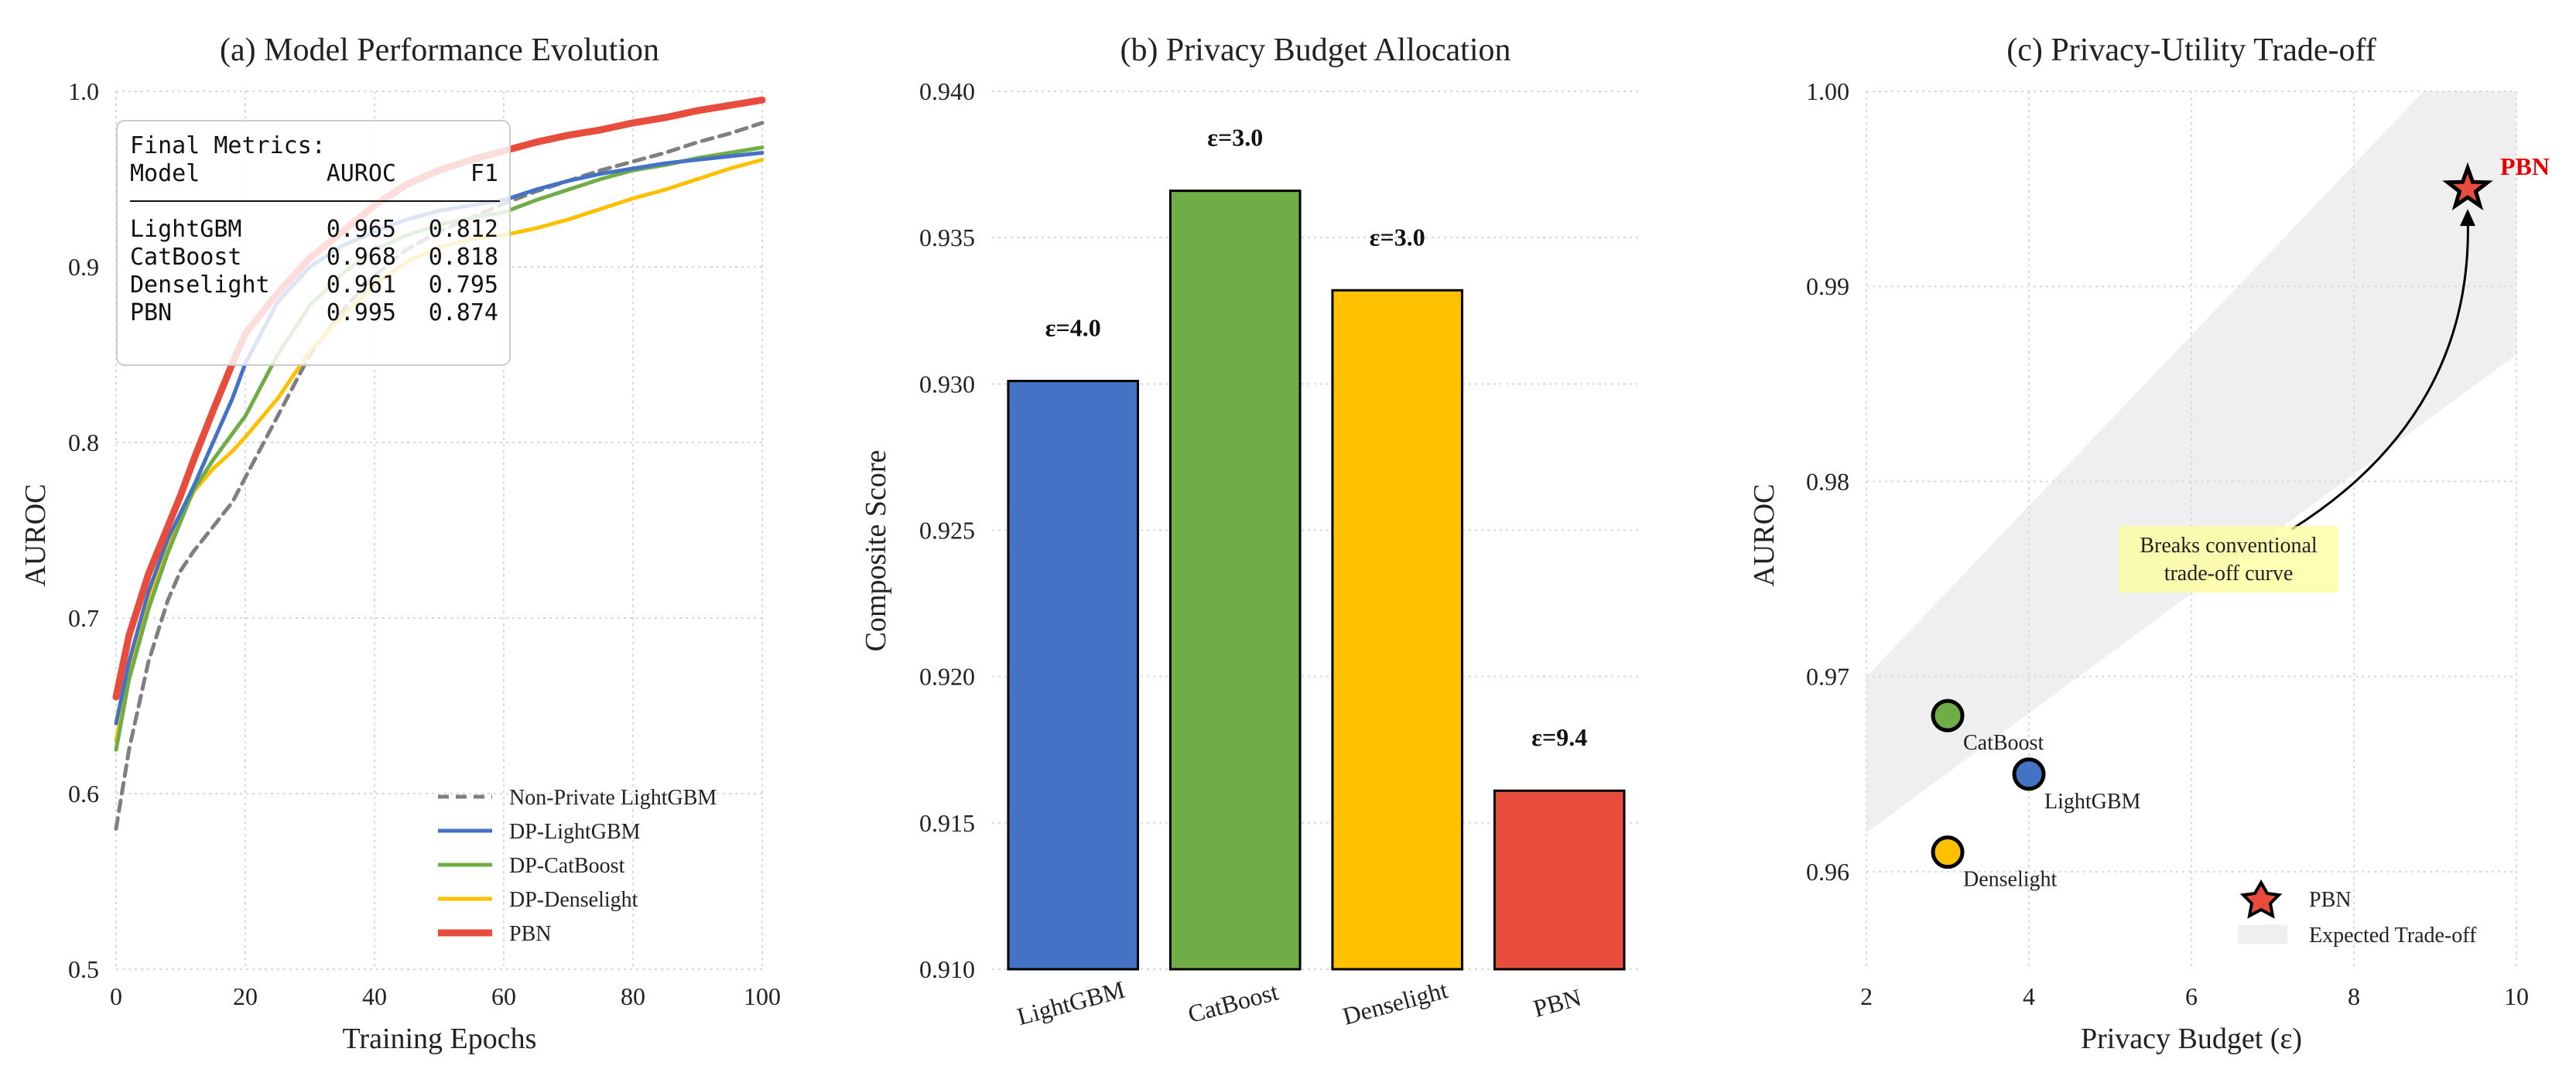 Image resolution: width=2576 pixels, height=1069 pixels. I want to click on panel-c-y-tick-label: 1.00, so click(1827, 91).